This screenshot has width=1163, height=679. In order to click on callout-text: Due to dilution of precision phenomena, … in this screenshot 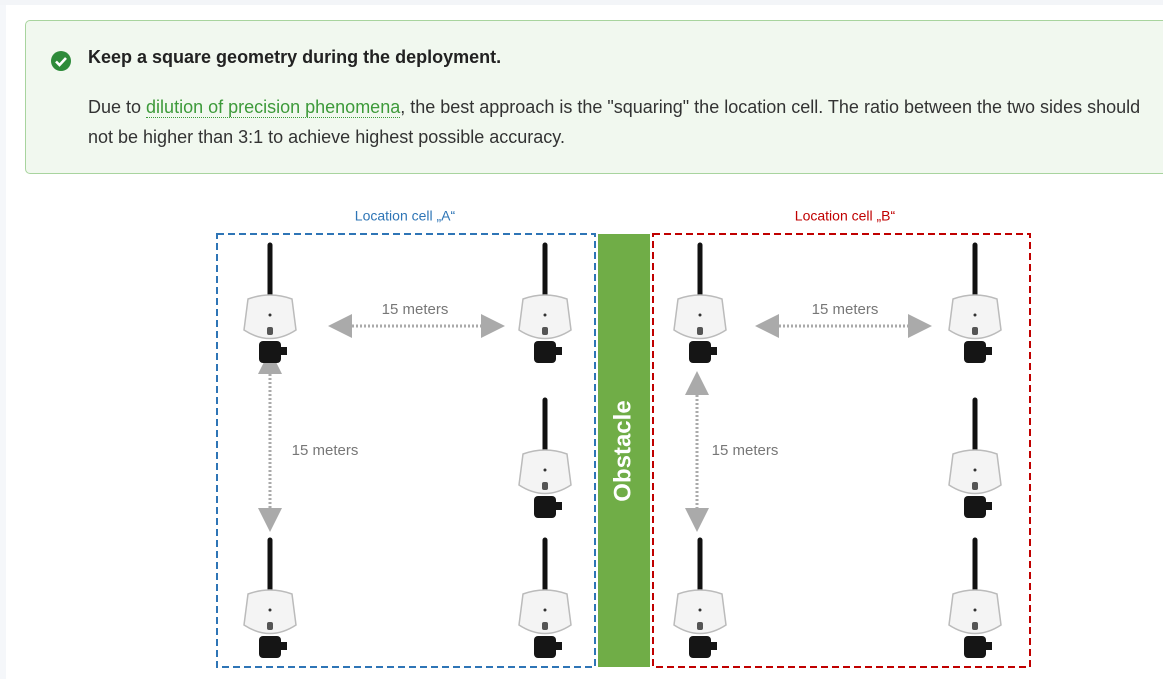, I will do `click(619, 122)`.